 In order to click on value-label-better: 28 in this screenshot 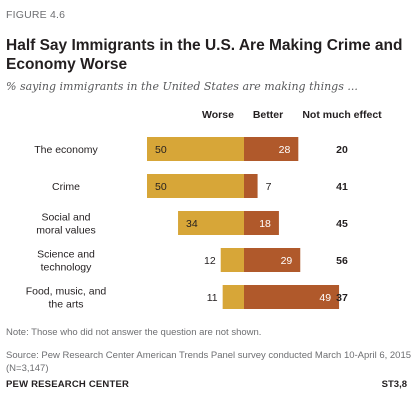, I will do `click(285, 150)`.